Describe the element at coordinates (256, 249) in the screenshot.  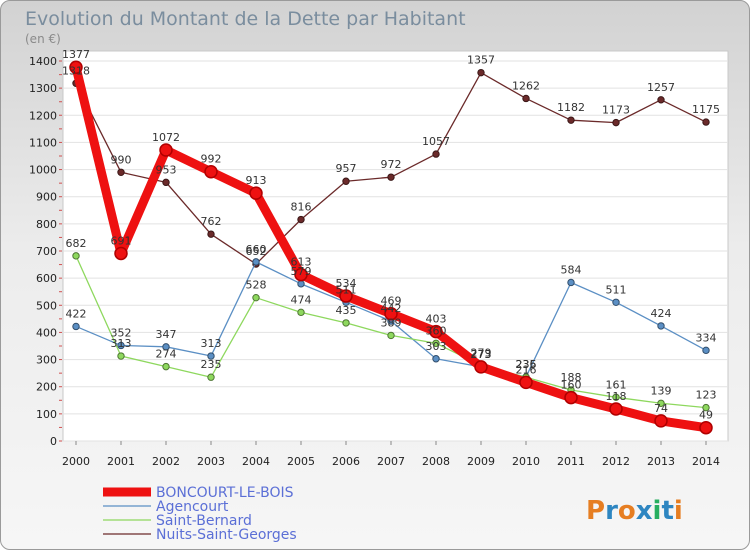
I see `data-label: 660` at that location.